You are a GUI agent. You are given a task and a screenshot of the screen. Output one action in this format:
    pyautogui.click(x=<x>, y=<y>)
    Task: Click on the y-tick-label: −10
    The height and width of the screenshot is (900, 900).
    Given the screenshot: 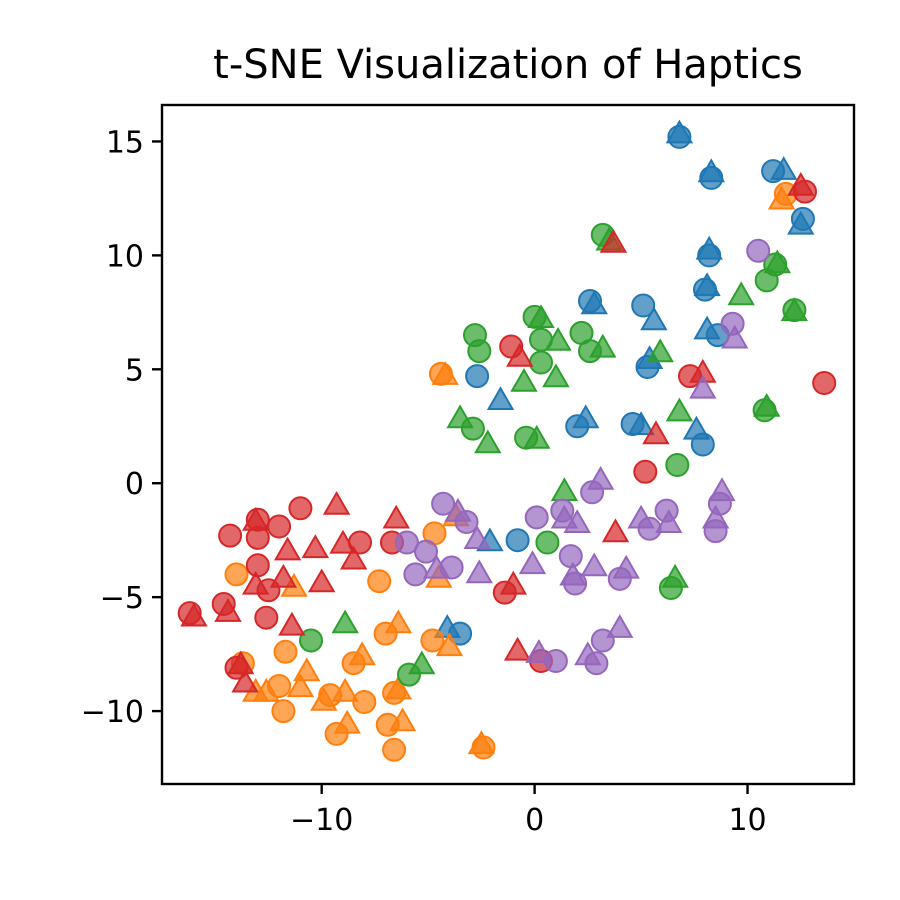 What is the action you would take?
    pyautogui.click(x=112, y=712)
    